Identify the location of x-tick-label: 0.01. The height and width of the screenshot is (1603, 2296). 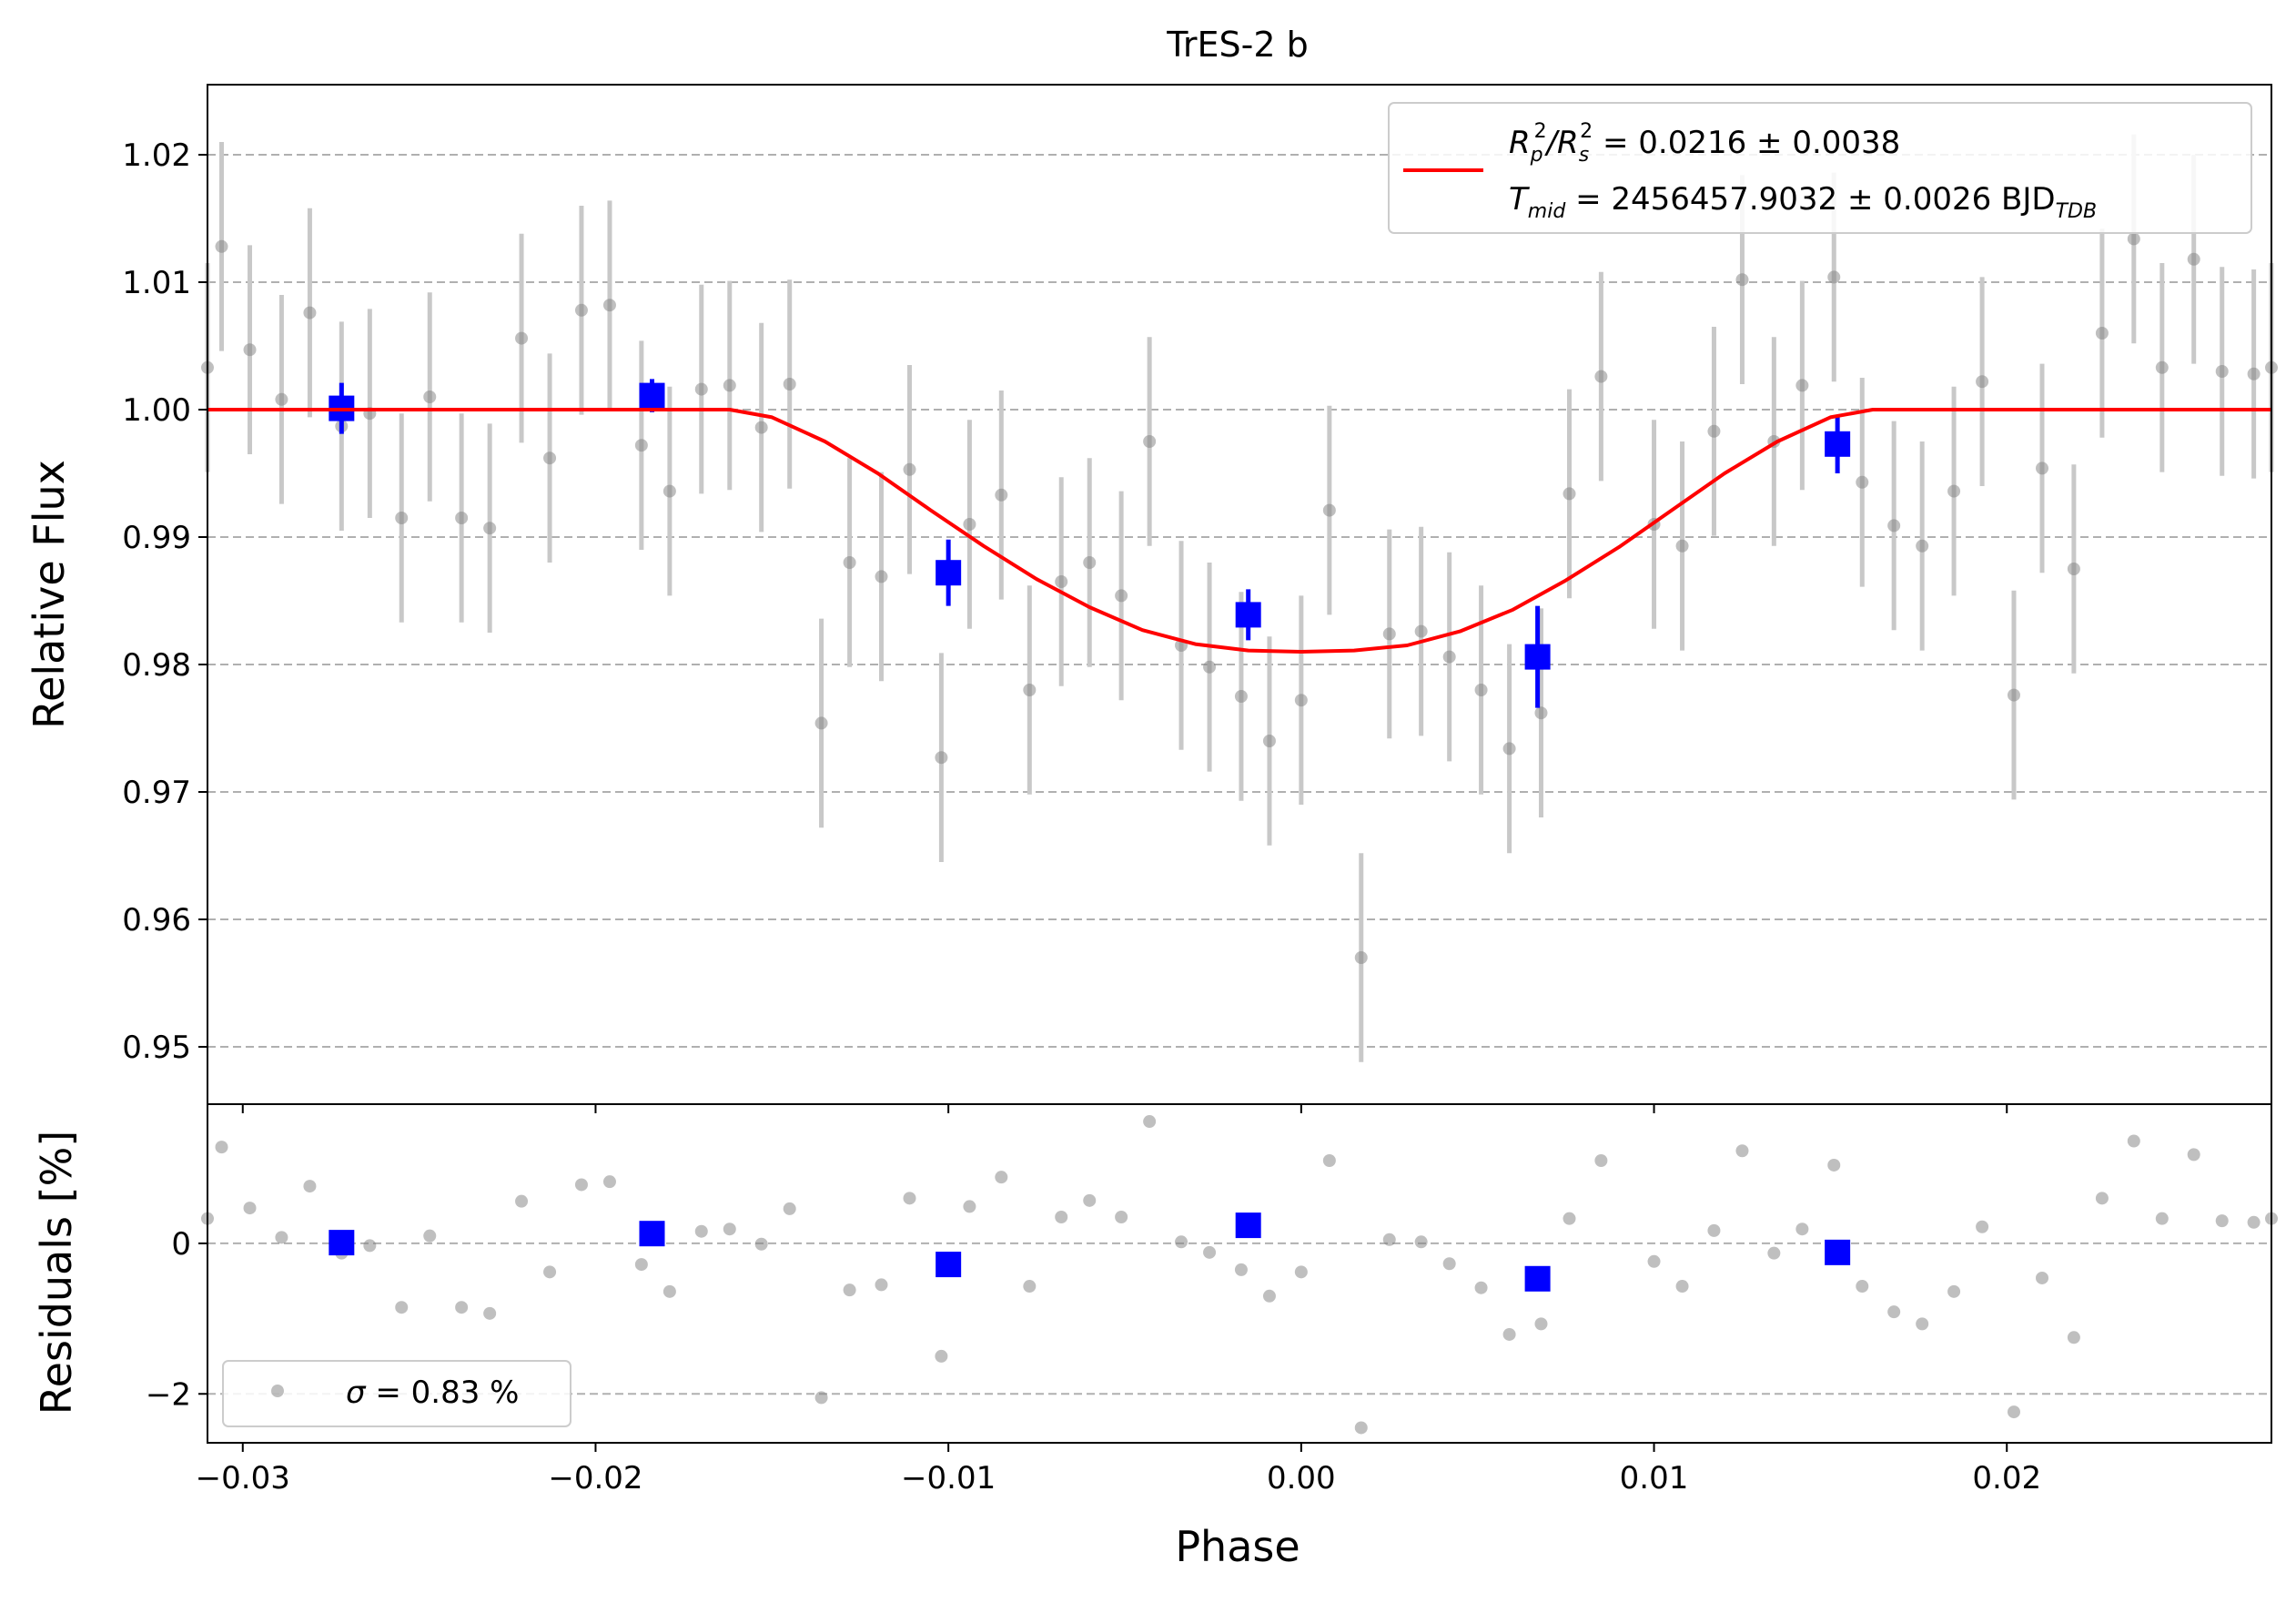
(1655, 1478).